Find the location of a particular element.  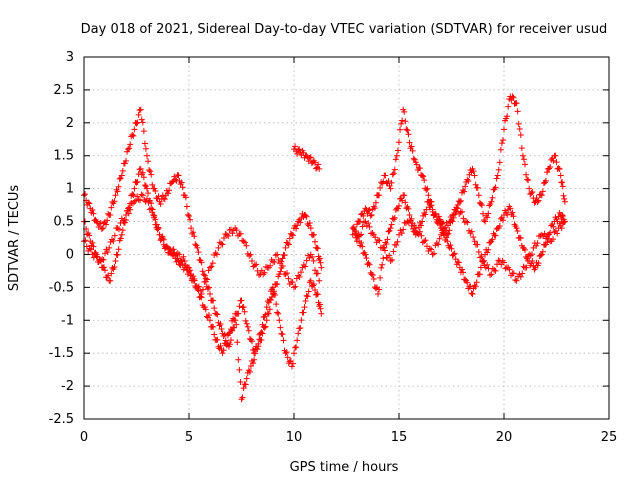

y-tick-label: -1 is located at coordinates (67, 320).